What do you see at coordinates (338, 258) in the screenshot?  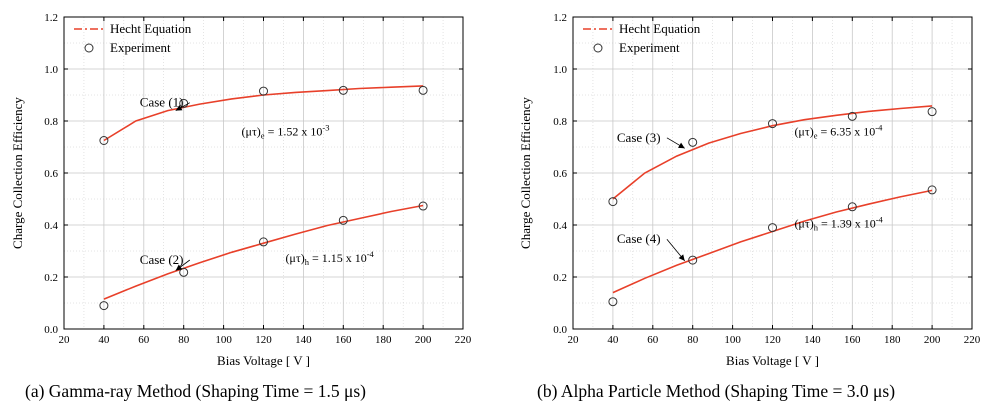 I see `mobility-value: = 1.15 x 10` at bounding box center [338, 258].